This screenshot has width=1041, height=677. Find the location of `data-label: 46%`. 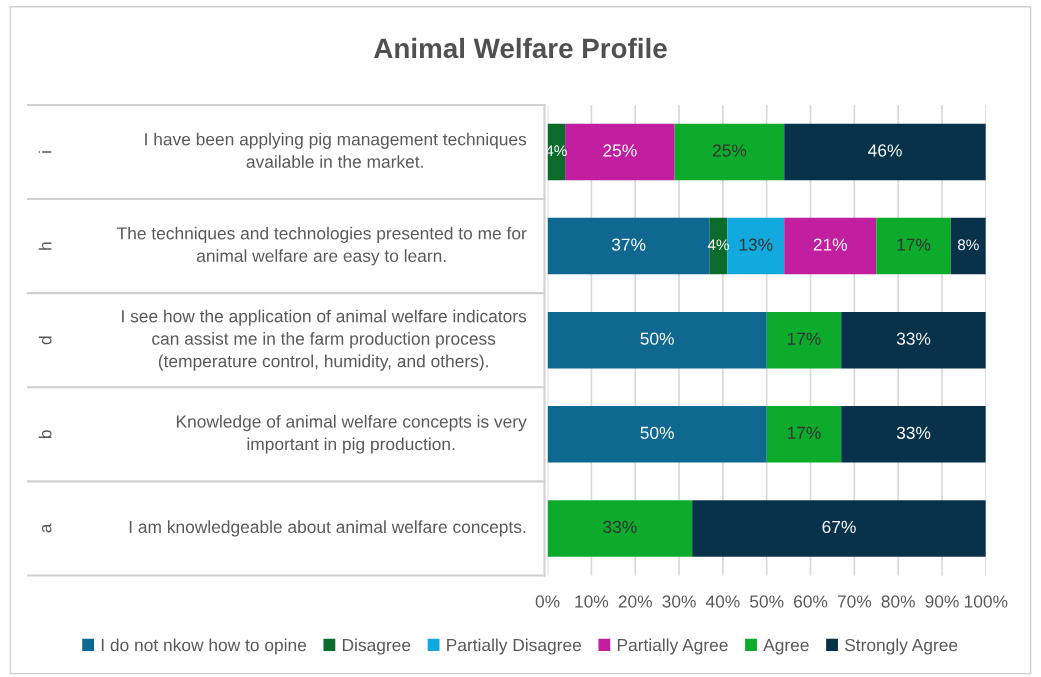

data-label: 46% is located at coordinates (885, 150).